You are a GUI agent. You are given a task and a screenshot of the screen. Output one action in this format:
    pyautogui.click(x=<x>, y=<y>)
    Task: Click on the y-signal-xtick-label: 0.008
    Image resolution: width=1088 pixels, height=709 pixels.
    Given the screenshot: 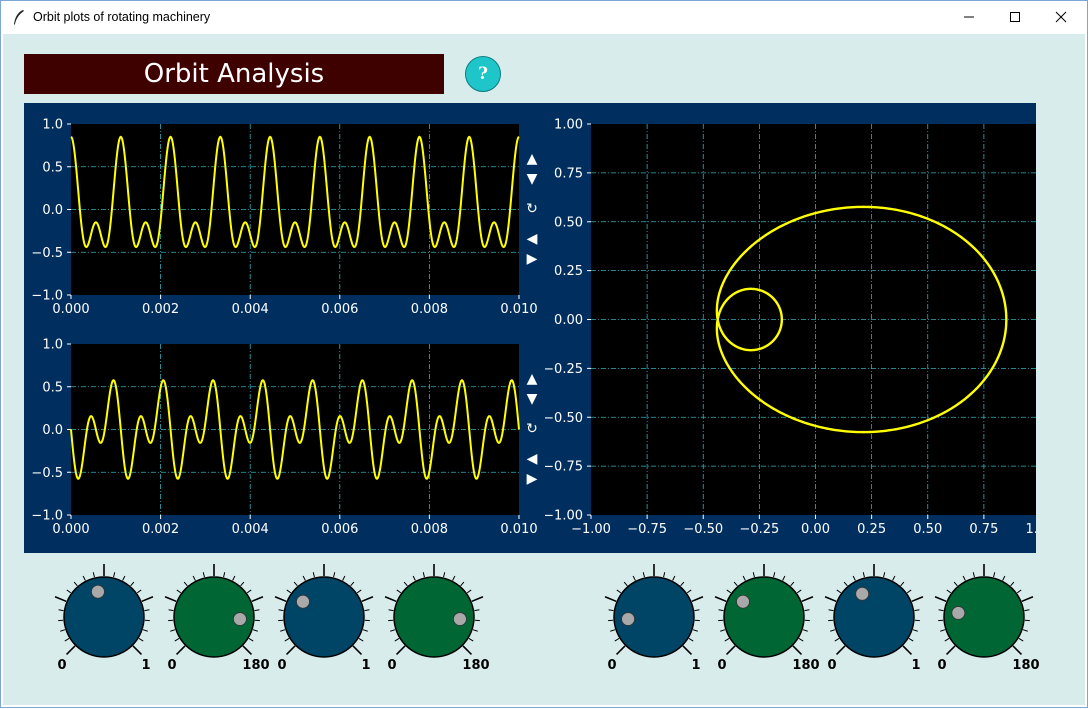 What is the action you would take?
    pyautogui.click(x=429, y=529)
    